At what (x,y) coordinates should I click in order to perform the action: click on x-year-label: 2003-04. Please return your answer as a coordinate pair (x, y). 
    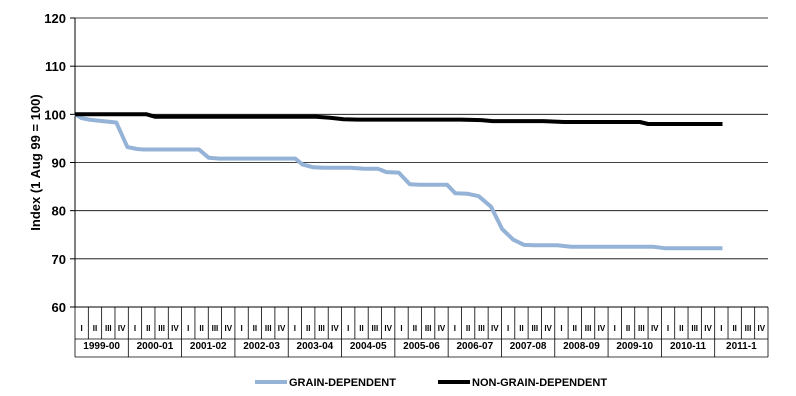
    Looking at the image, I should click on (315, 346).